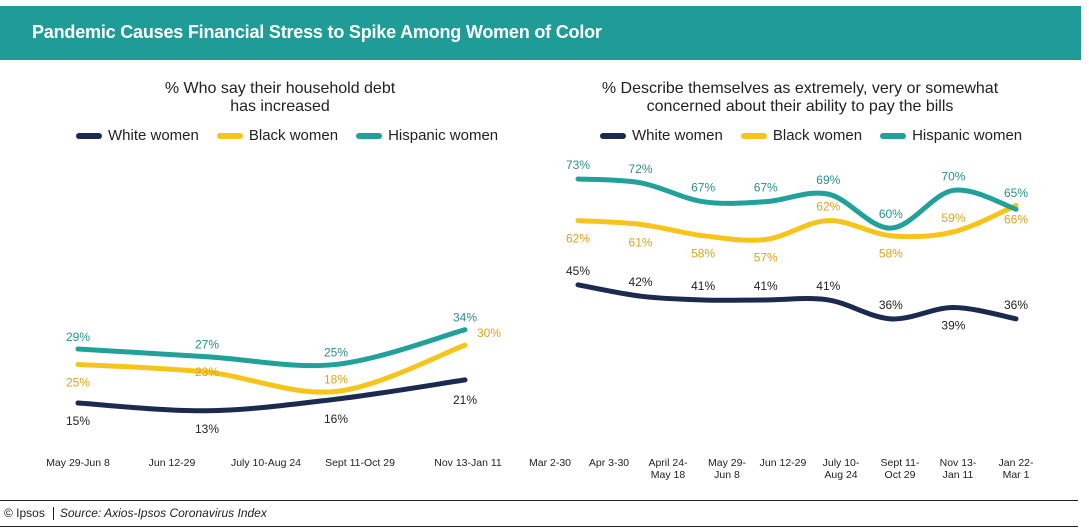  What do you see at coordinates (1016, 219) in the screenshot?
I see `data-label-black-women: 66%` at bounding box center [1016, 219].